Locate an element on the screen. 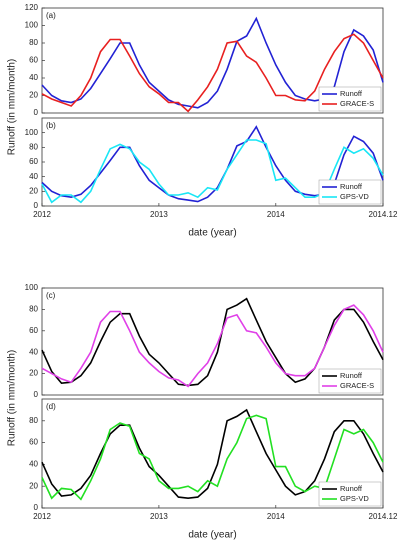 The image size is (401, 550). panel-label: (a) is located at coordinates (51, 15).